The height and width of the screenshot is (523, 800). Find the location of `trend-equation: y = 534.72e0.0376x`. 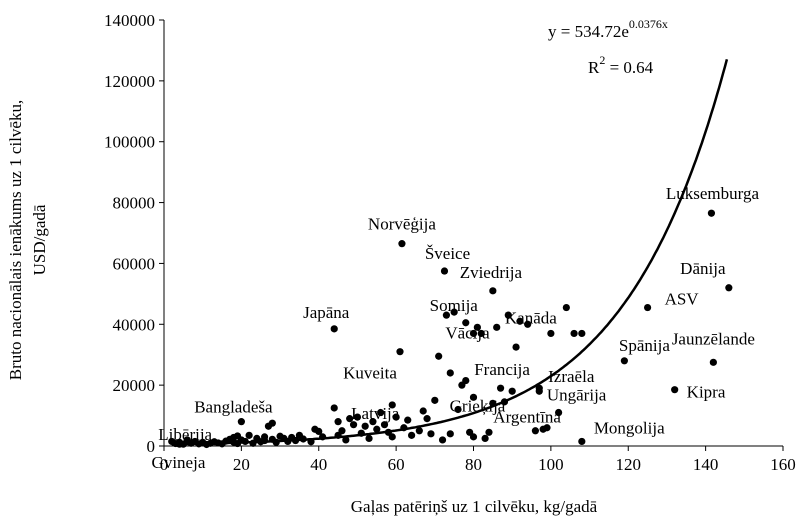

trend-equation: y = 534.72e0.0376x is located at coordinates (608, 29).